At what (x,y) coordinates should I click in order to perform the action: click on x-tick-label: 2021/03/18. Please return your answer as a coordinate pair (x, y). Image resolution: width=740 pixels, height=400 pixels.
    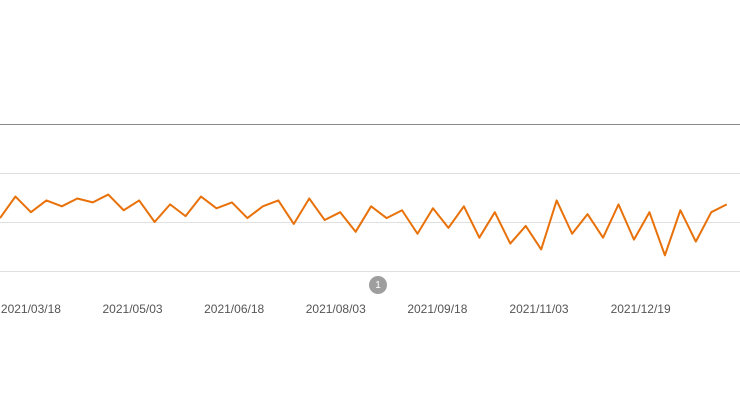
    Looking at the image, I should click on (31, 309).